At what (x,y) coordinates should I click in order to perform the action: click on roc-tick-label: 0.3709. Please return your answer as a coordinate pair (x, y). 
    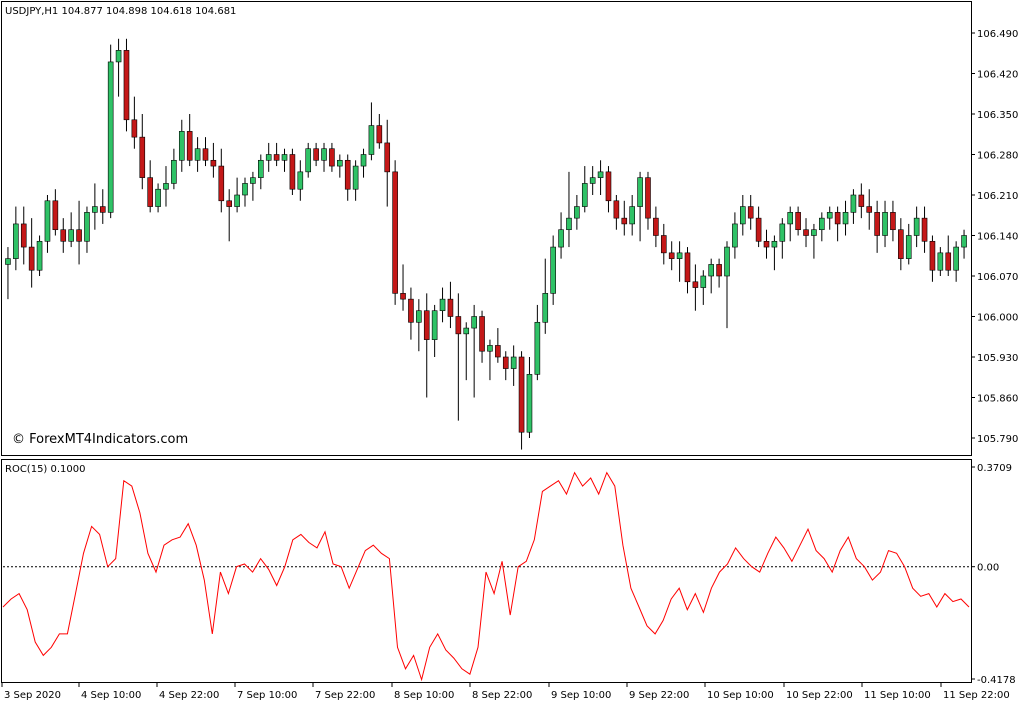
    Looking at the image, I should click on (994, 468).